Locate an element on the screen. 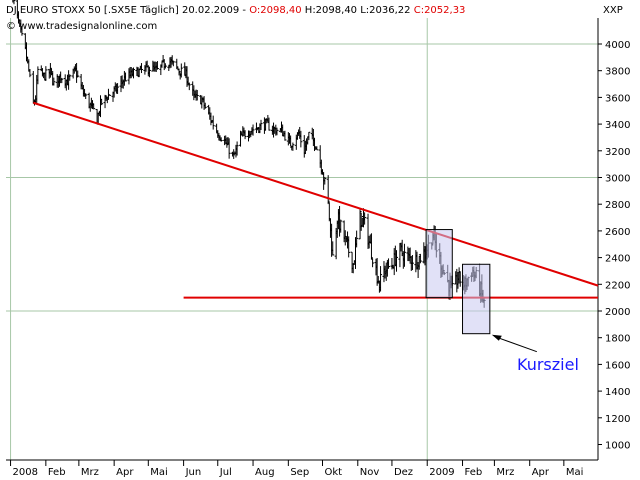 Image resolution: width=640 pixels, height=480 pixels. x-tick-label: Nov is located at coordinates (370, 472).